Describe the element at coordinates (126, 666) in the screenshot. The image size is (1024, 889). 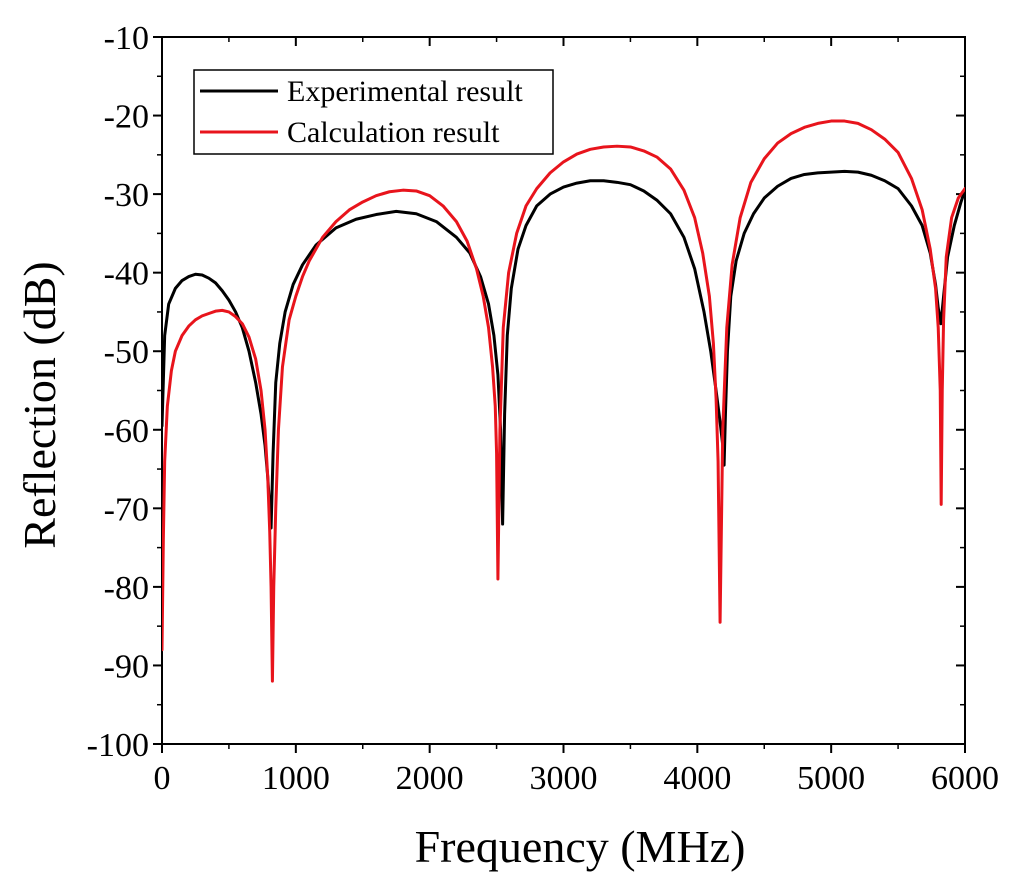
I see `y-tick-label: -90` at that location.